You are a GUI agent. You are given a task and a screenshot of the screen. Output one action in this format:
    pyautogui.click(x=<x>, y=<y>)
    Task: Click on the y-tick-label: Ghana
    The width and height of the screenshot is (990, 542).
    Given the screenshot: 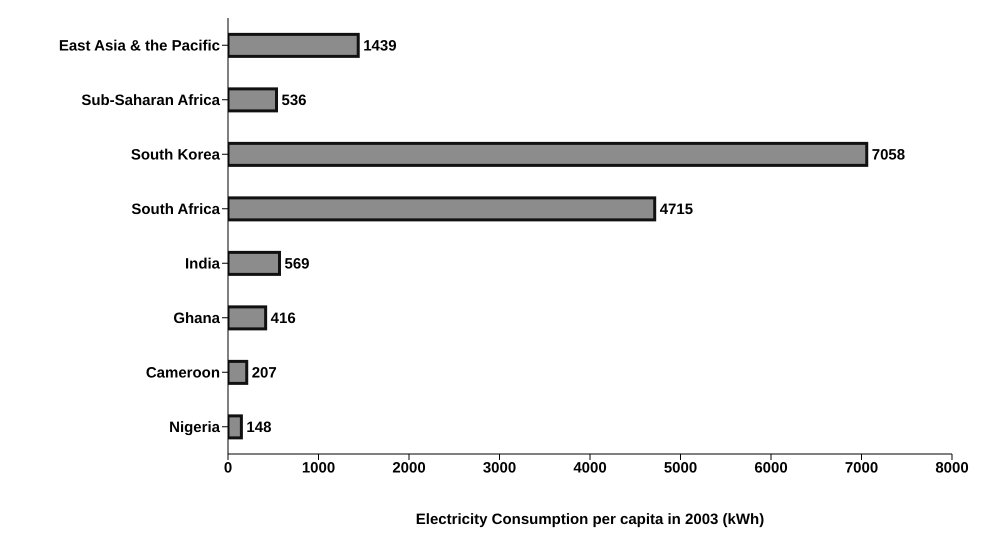 What is the action you would take?
    pyautogui.click(x=197, y=319)
    